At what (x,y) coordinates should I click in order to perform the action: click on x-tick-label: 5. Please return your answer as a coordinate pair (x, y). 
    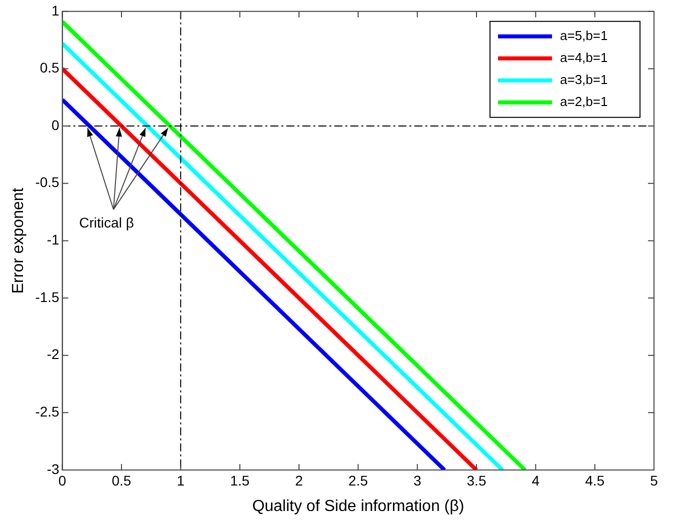
    Looking at the image, I should click on (654, 480).